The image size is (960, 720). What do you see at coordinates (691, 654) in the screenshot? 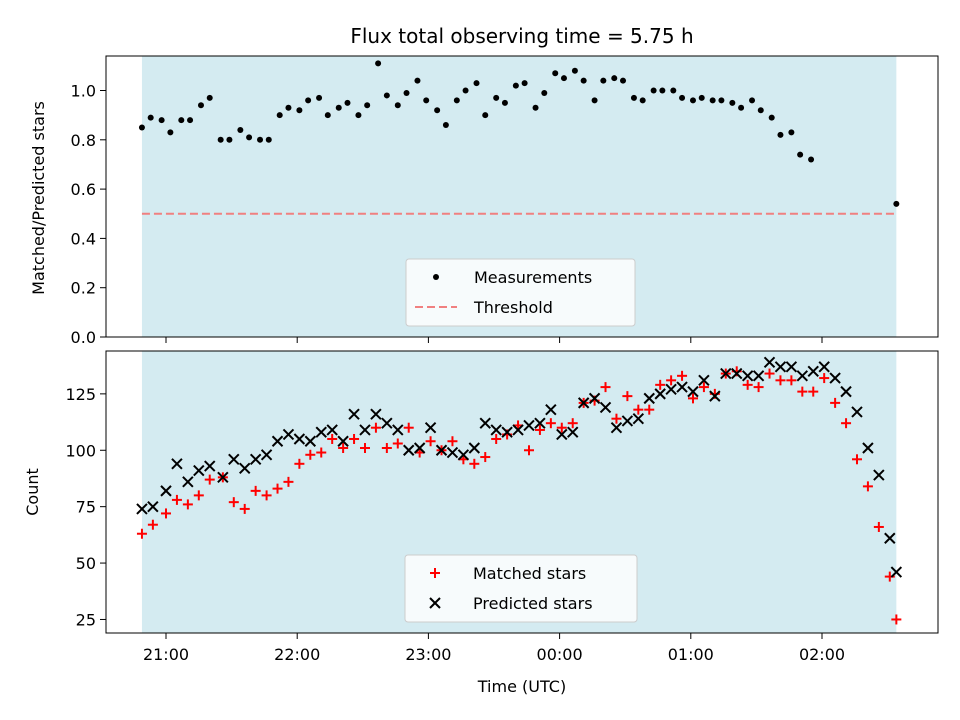
I see `x-tick-label: 01:00` at bounding box center [691, 654].